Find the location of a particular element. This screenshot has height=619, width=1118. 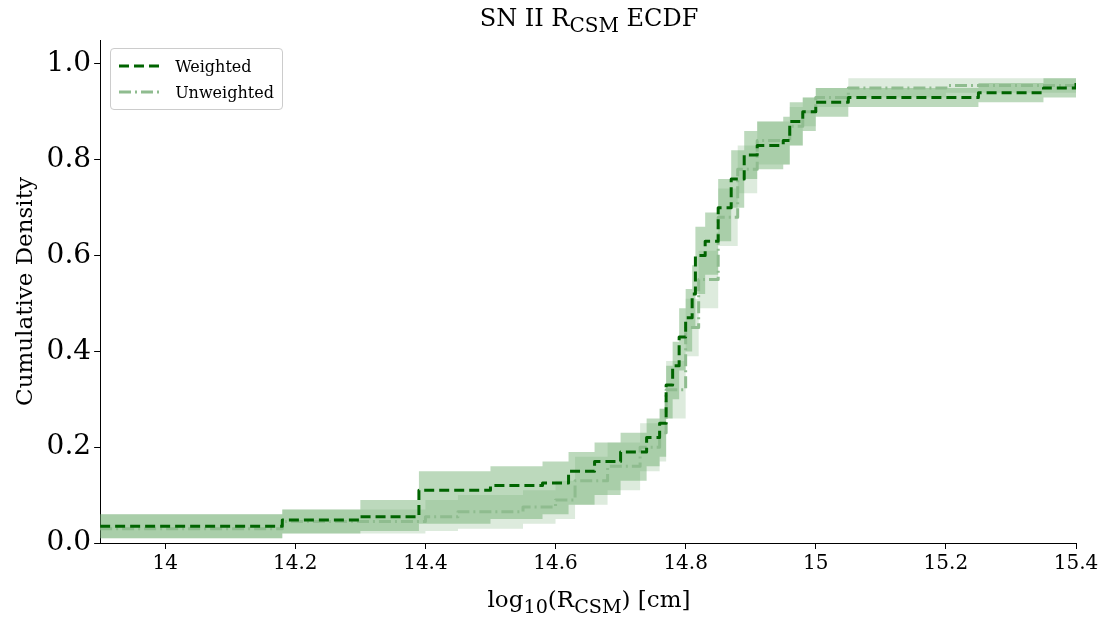

y-axis-title: Cumulative Density is located at coordinates (23, 291).